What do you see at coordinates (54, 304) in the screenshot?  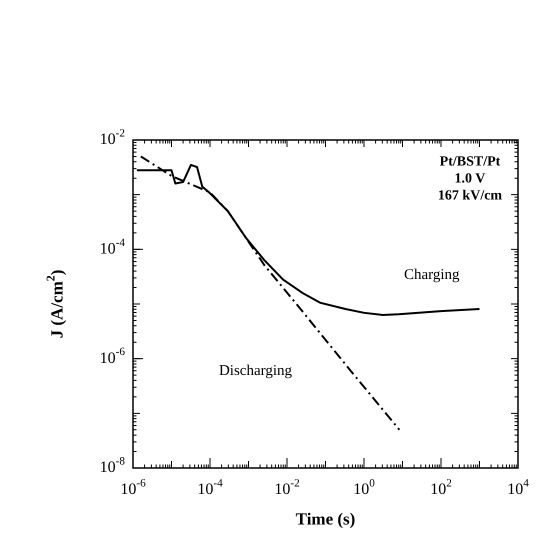 I see `y-axis-title: J (A/cm2)` at bounding box center [54, 304].